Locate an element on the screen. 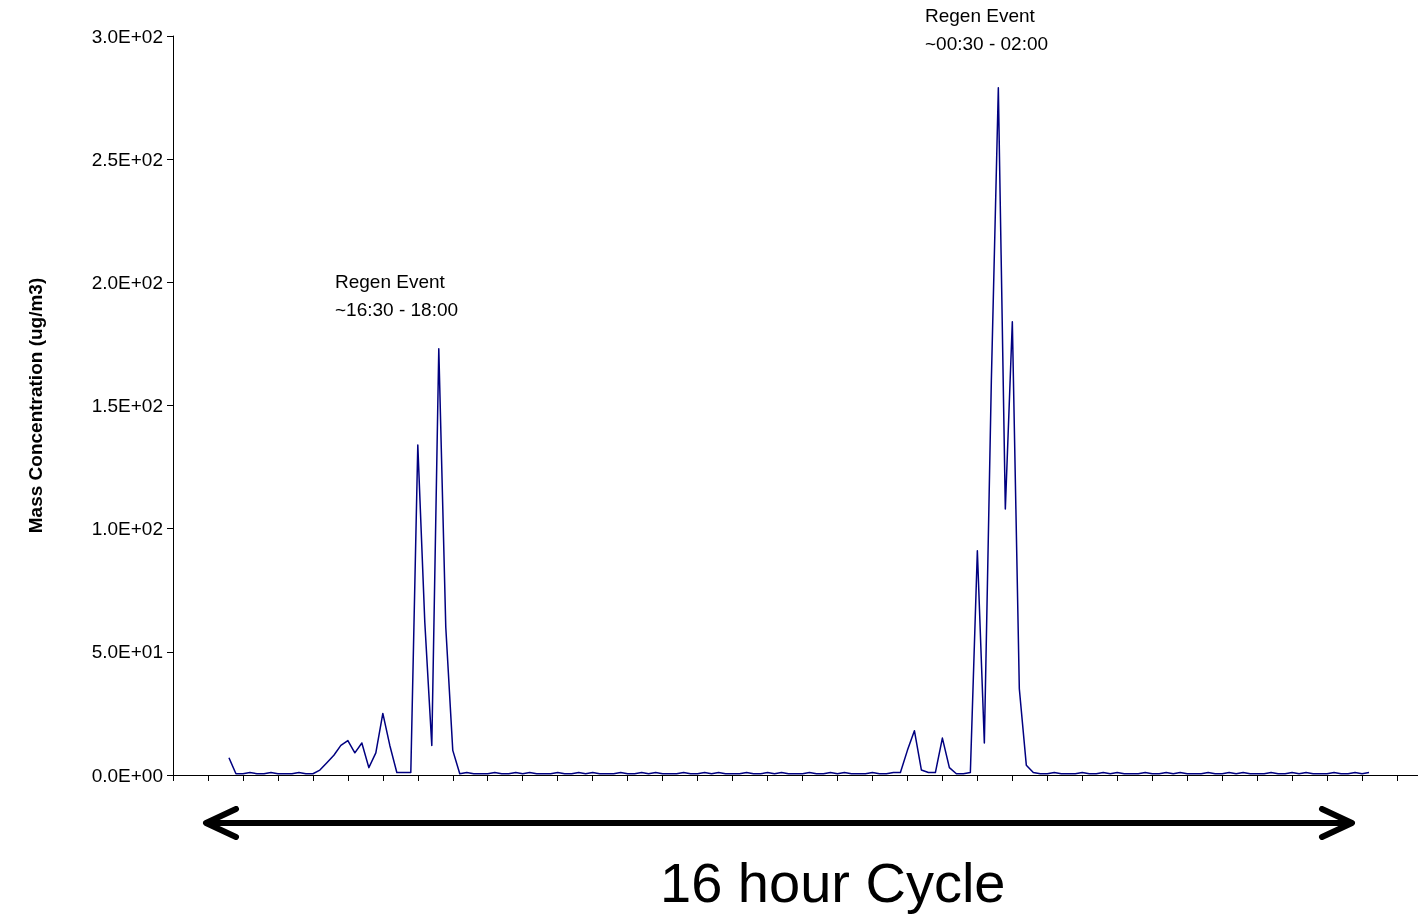 This screenshot has height=920, width=1418. y-tick-label: 5.0E+01 is located at coordinates (127, 652).